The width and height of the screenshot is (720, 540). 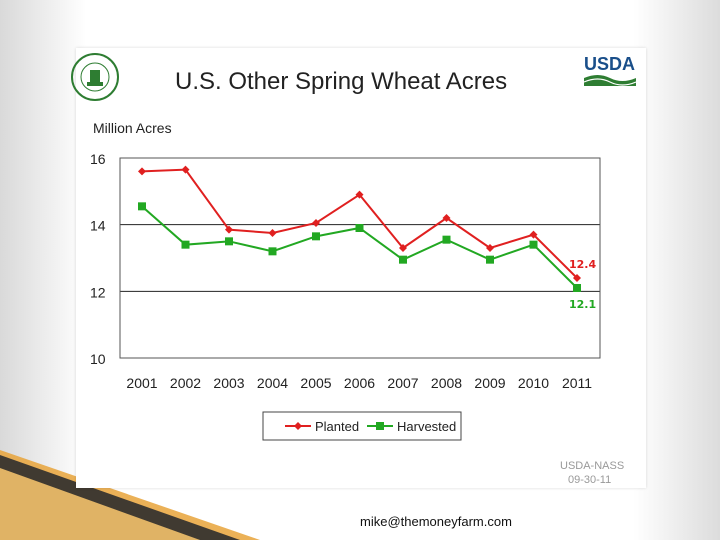 What do you see at coordinates (590, 480) in the screenshot?
I see `source-date: 09-30-11` at bounding box center [590, 480].